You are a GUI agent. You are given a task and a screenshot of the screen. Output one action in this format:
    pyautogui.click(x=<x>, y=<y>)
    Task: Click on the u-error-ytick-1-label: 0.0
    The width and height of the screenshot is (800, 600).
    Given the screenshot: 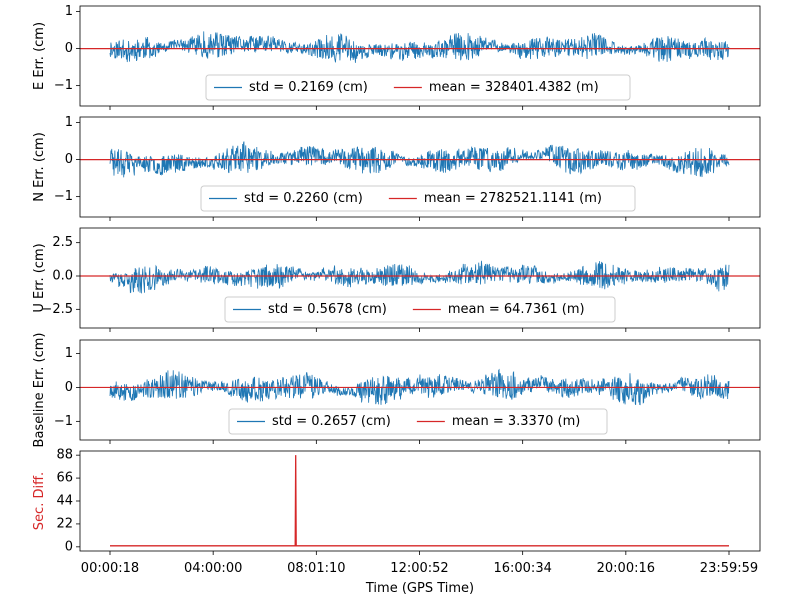 What is the action you would take?
    pyautogui.click(x=62, y=276)
    